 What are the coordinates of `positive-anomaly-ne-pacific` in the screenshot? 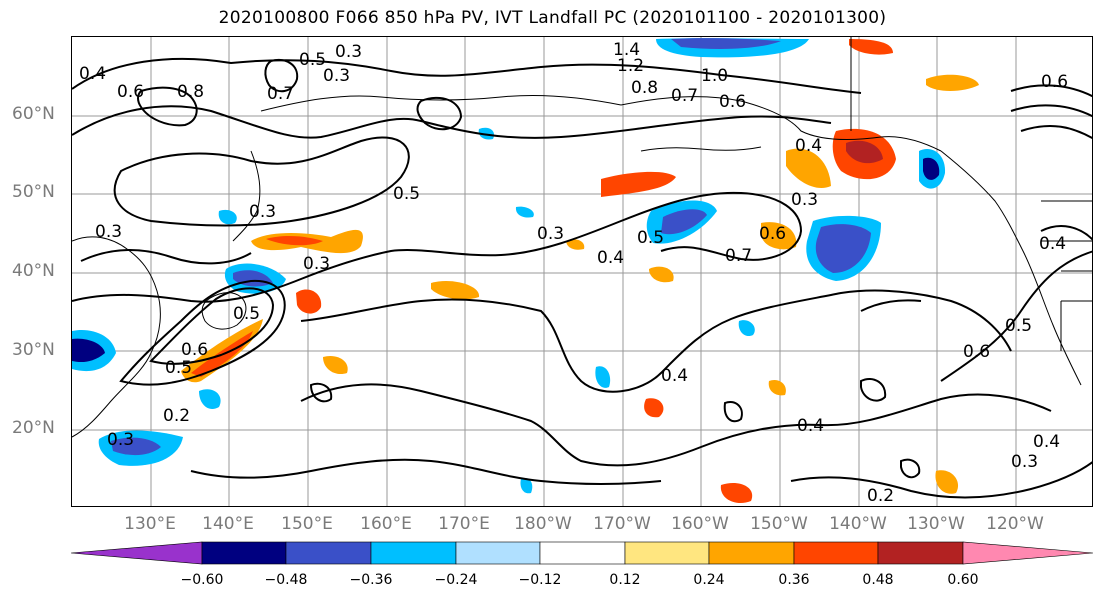 It's located at (808, 168).